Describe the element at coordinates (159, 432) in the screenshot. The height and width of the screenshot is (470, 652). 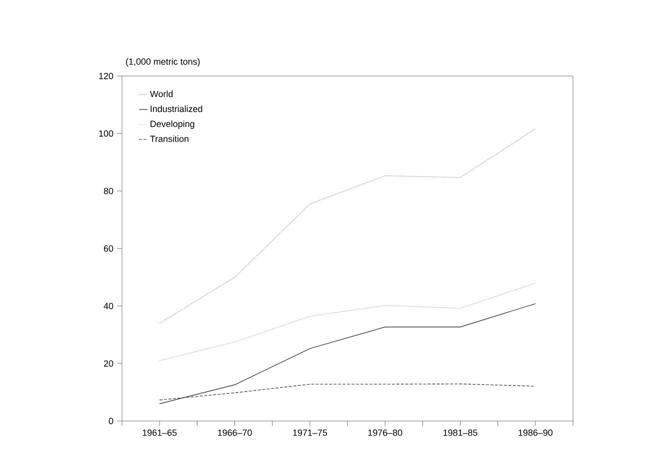
I see `x-tick-label: 1961–65` at that location.